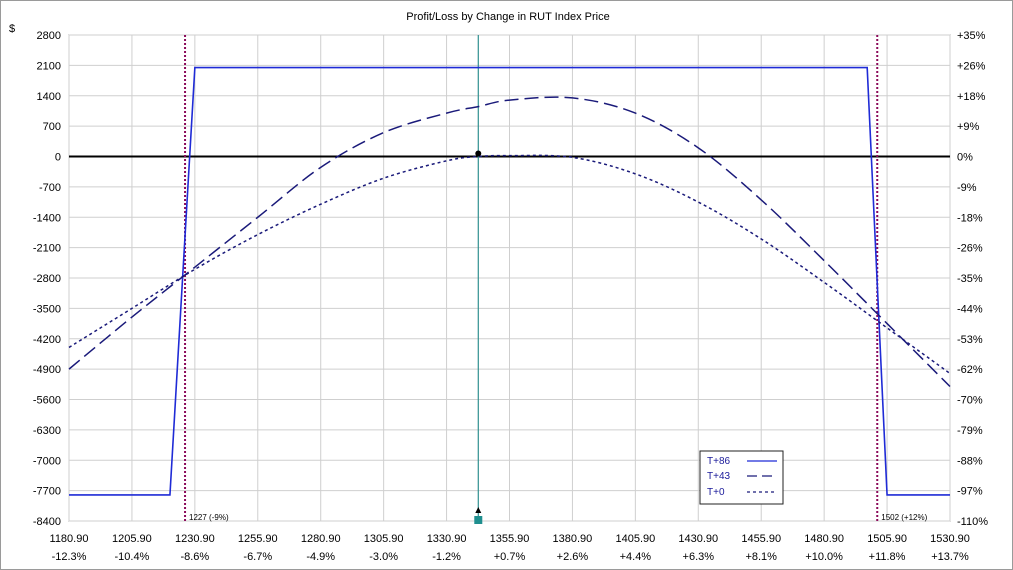 The width and height of the screenshot is (1013, 570). Describe the element at coordinates (507, 17) in the screenshot. I see `chart-title: Profit/Loss by Change in RUT Index Price` at that location.